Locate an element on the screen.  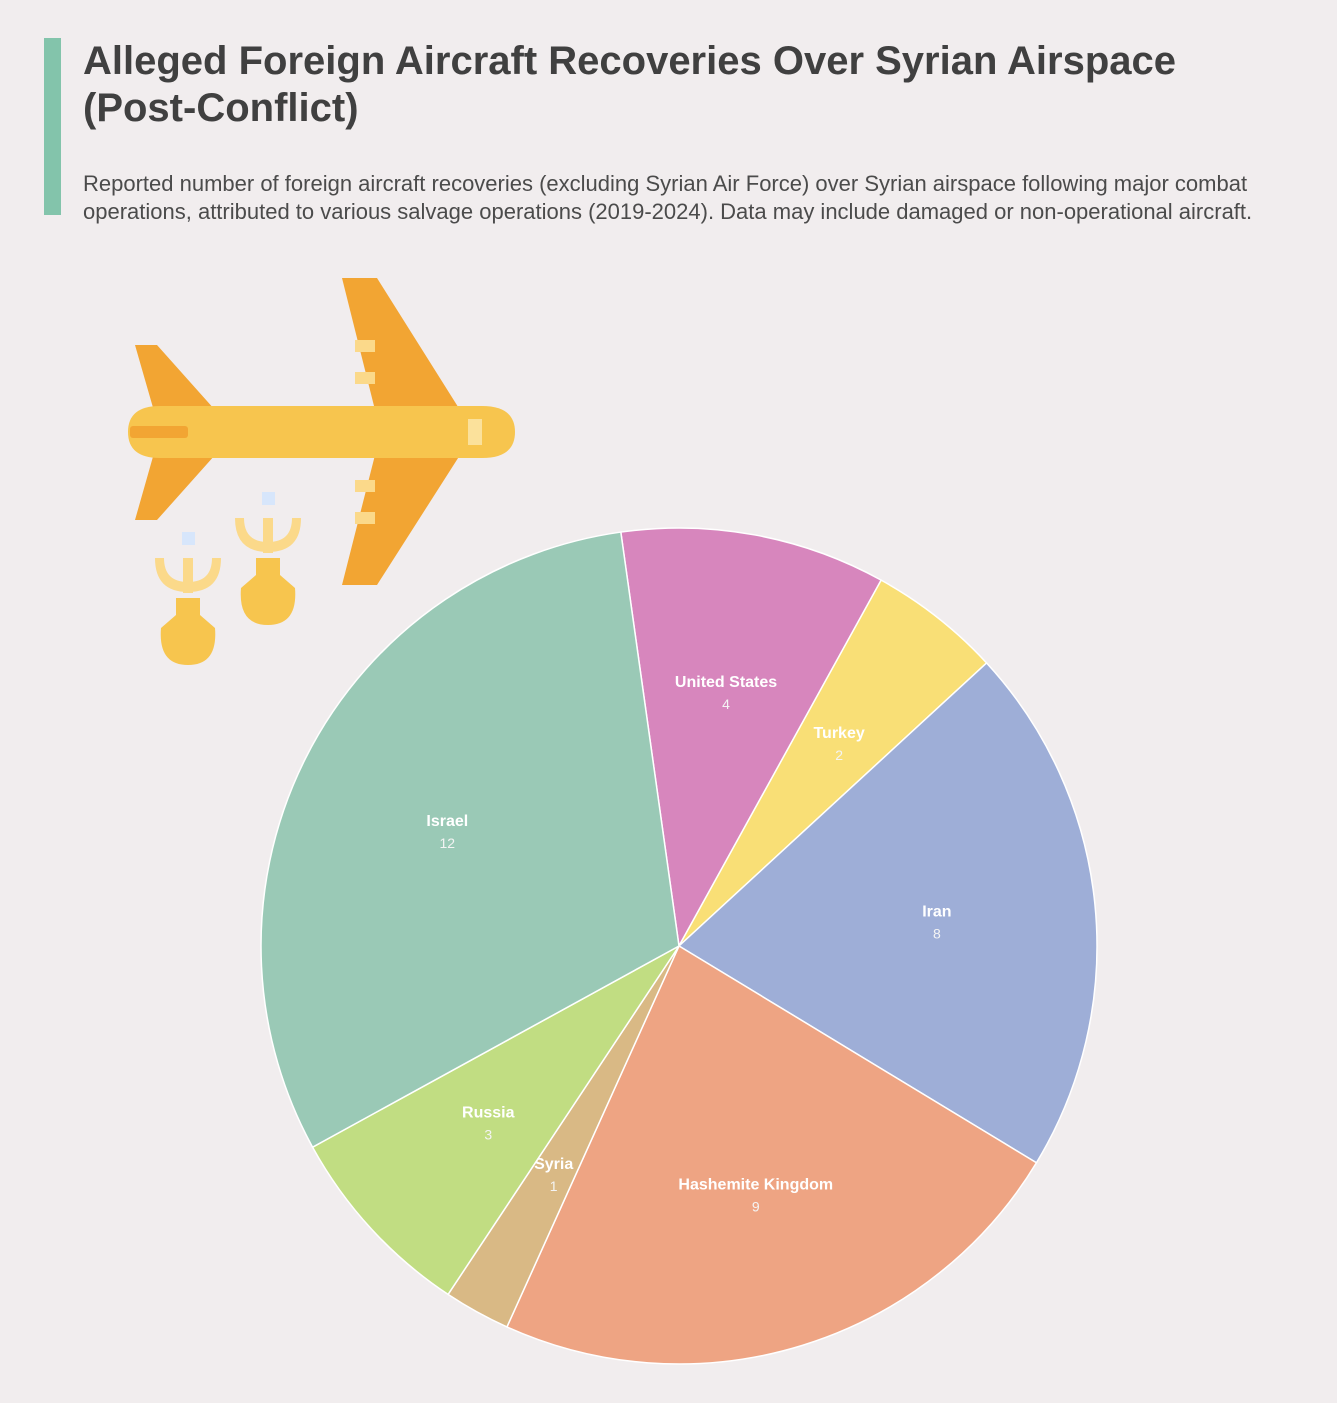
airplane-window-icon is located at coordinates (475, 432).